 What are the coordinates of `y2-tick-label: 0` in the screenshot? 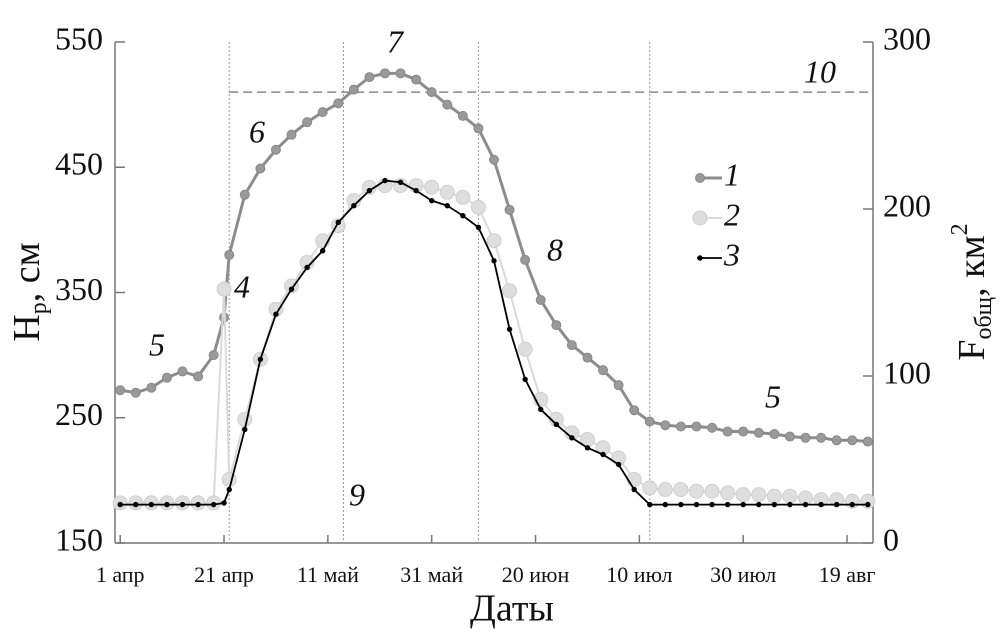 It's located at (891, 539).